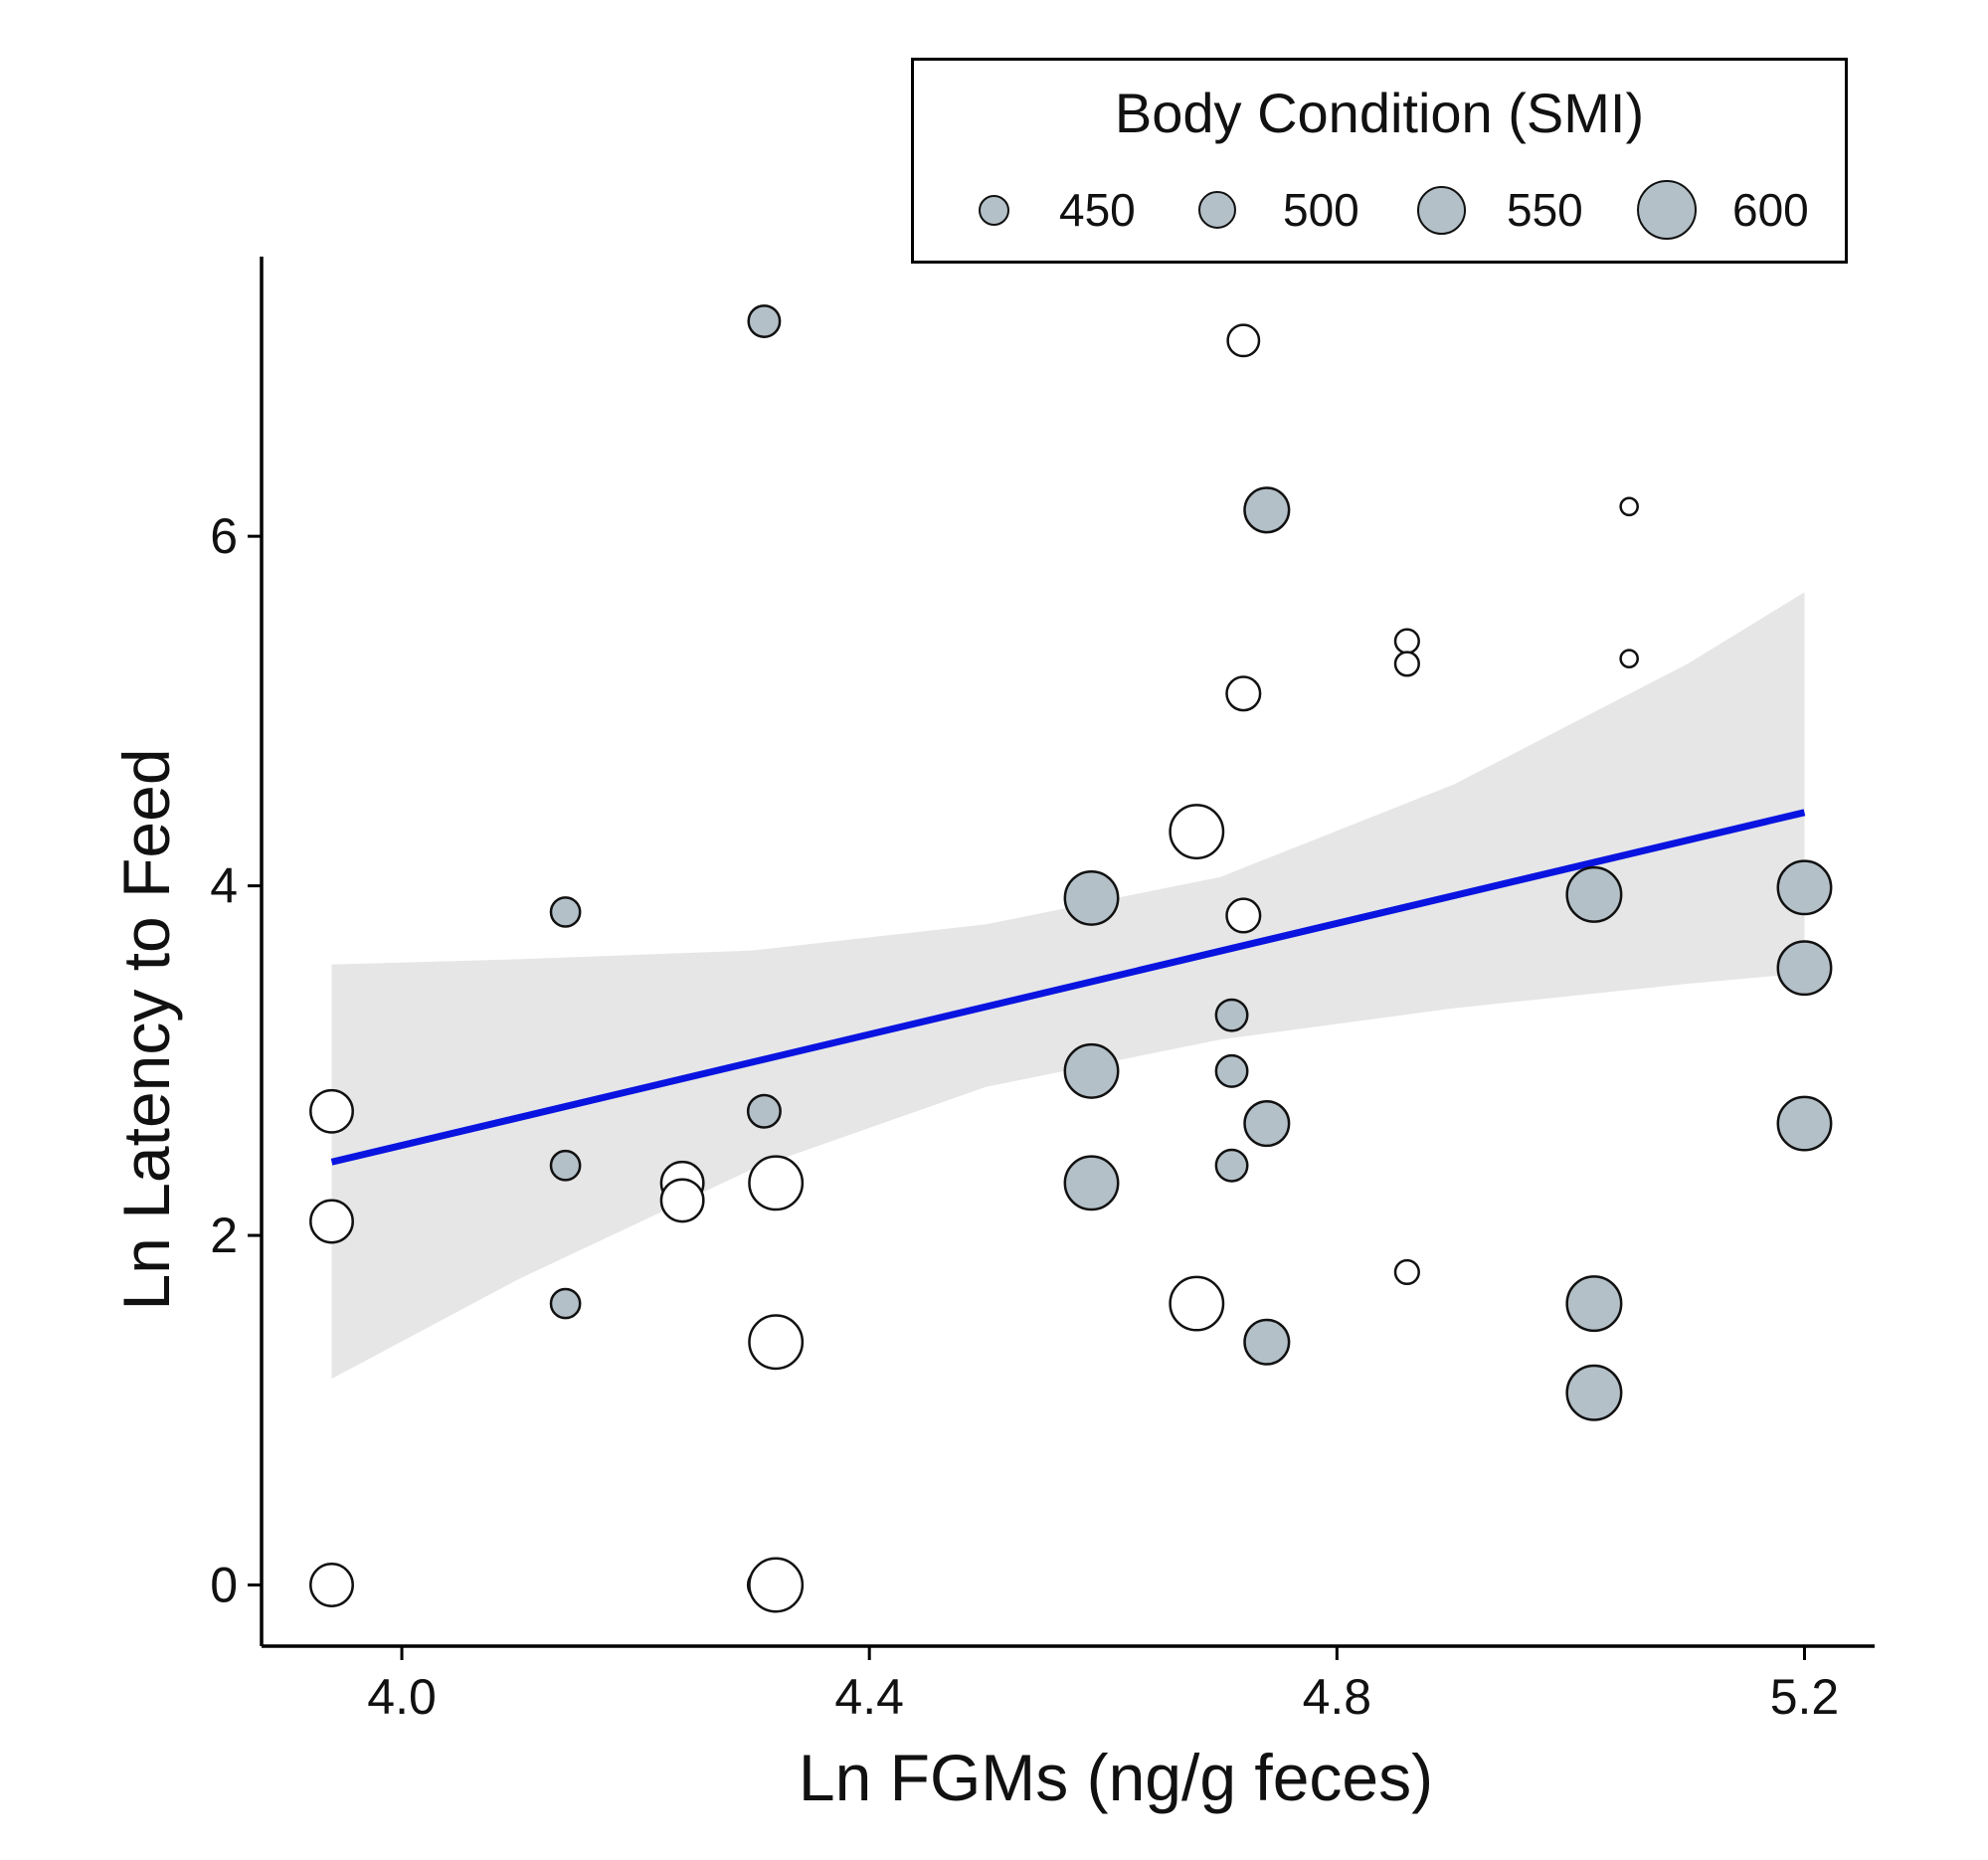  Describe the element at coordinates (224, 1584) in the screenshot. I see `y-tick-label: 0` at that location.